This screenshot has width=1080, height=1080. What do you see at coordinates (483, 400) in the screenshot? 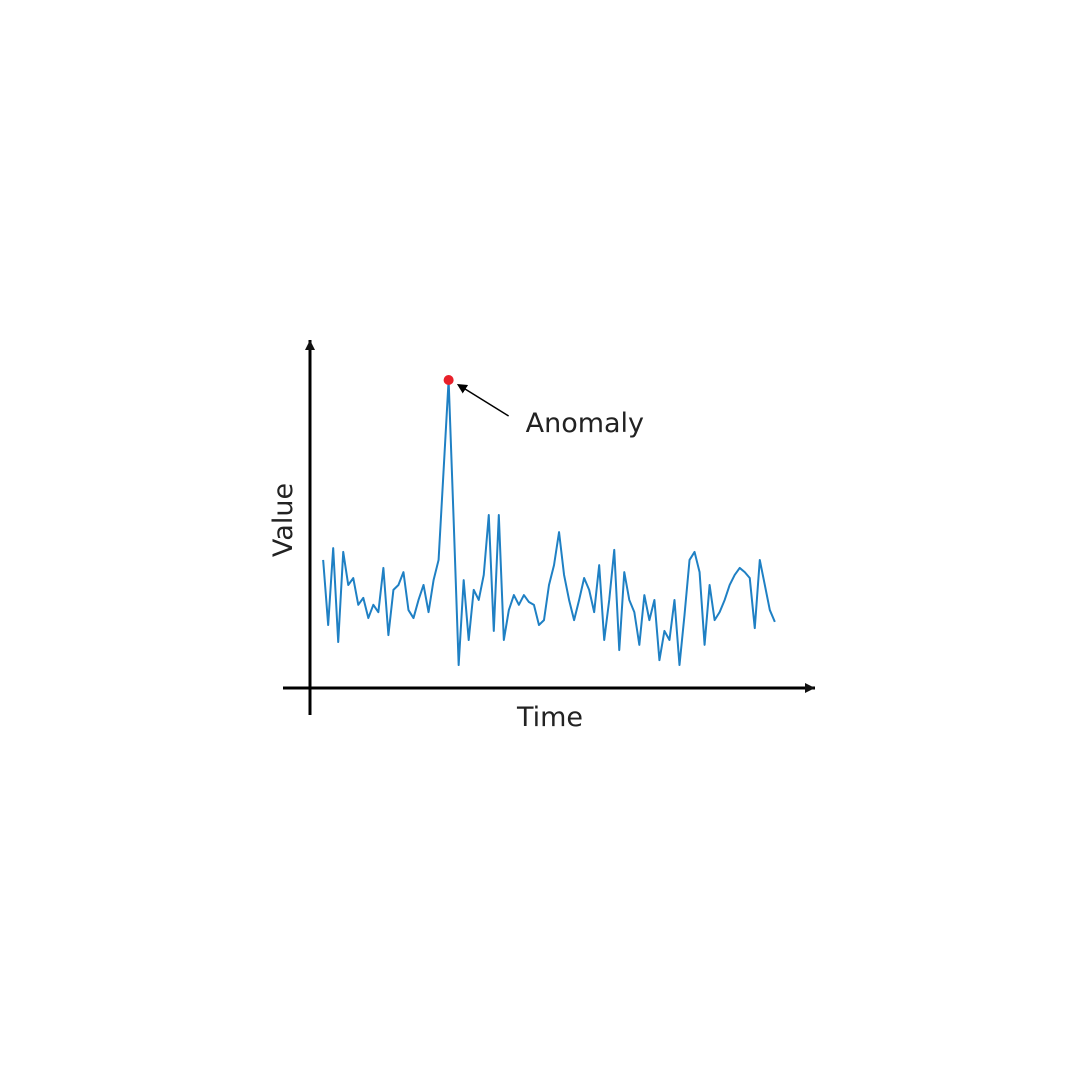
I see `annotation-arrow` at bounding box center [483, 400].